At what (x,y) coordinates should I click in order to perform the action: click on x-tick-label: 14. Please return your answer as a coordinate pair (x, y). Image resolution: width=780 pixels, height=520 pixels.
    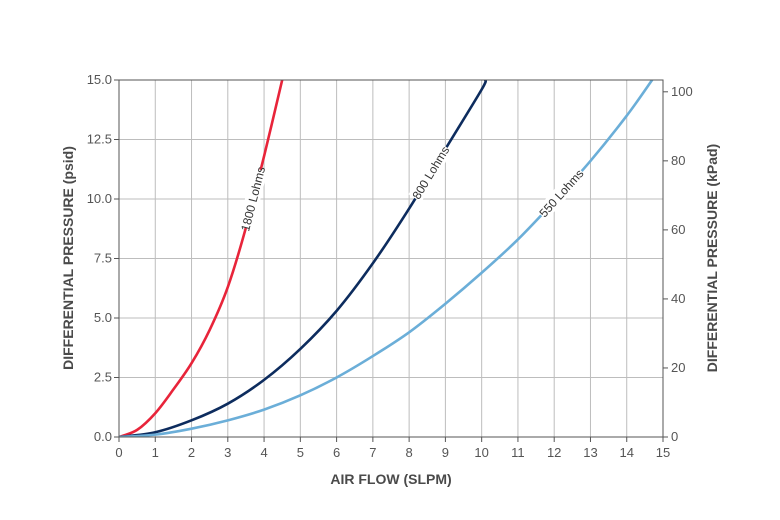
    Looking at the image, I should click on (626, 452).